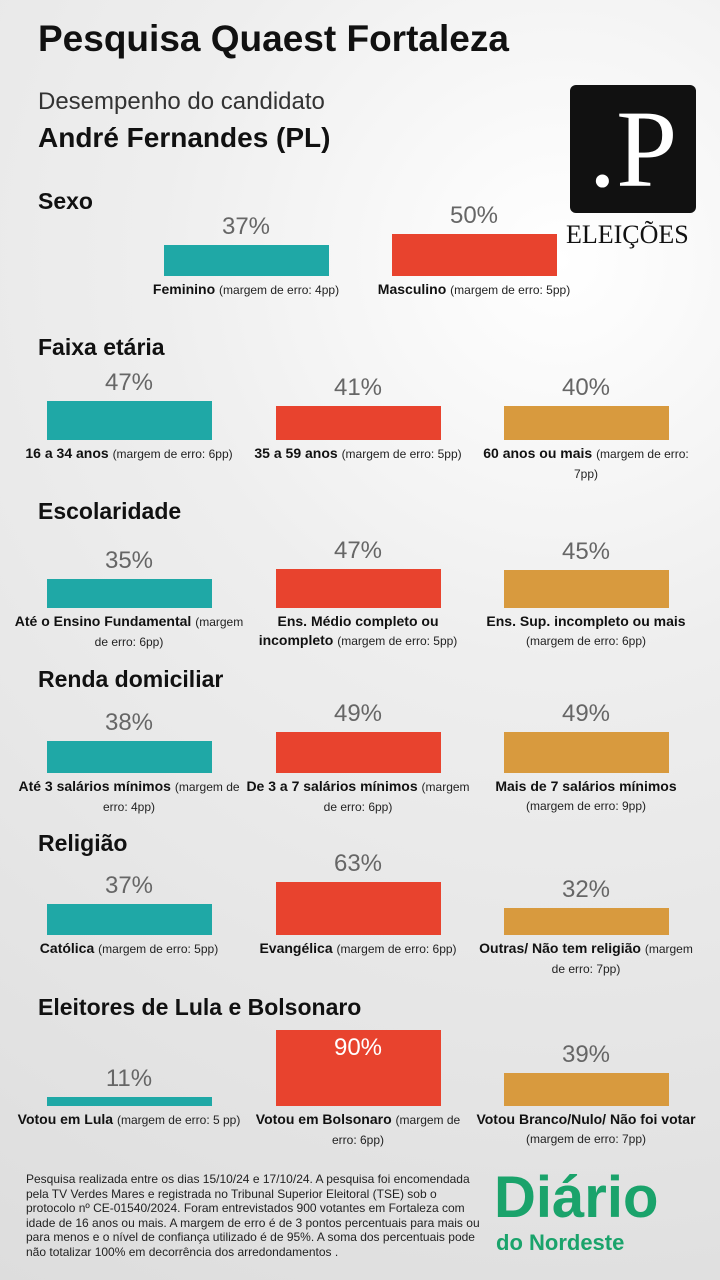 This screenshot has width=720, height=1280. I want to click on value-label: 40%, so click(586, 388).